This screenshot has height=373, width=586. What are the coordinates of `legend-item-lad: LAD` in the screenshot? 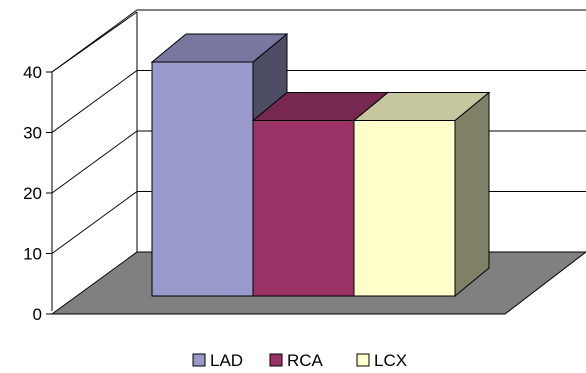 It's located at (217, 360).